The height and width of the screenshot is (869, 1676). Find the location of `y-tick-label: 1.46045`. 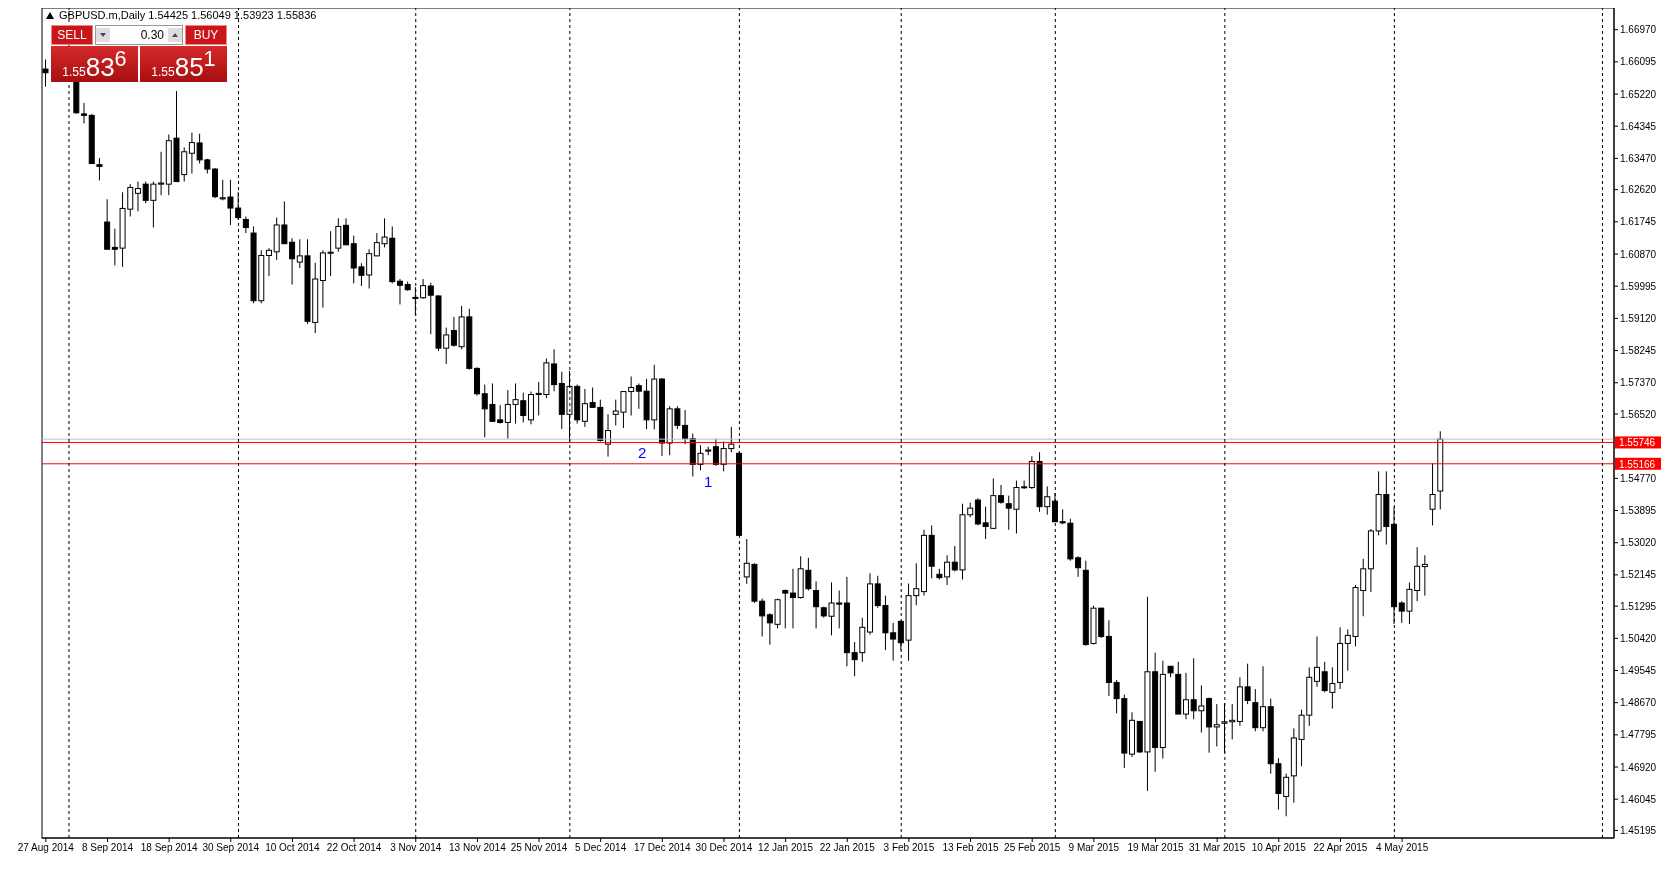

y-tick-label: 1.46045 is located at coordinates (1638, 799).